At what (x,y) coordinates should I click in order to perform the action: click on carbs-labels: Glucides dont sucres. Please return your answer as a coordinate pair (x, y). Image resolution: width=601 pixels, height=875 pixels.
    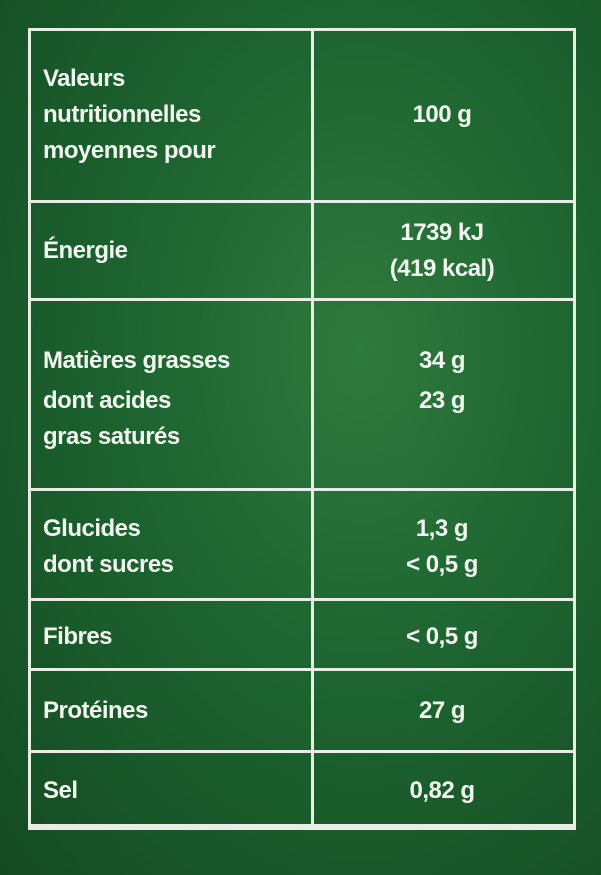
    Looking at the image, I should click on (108, 547).